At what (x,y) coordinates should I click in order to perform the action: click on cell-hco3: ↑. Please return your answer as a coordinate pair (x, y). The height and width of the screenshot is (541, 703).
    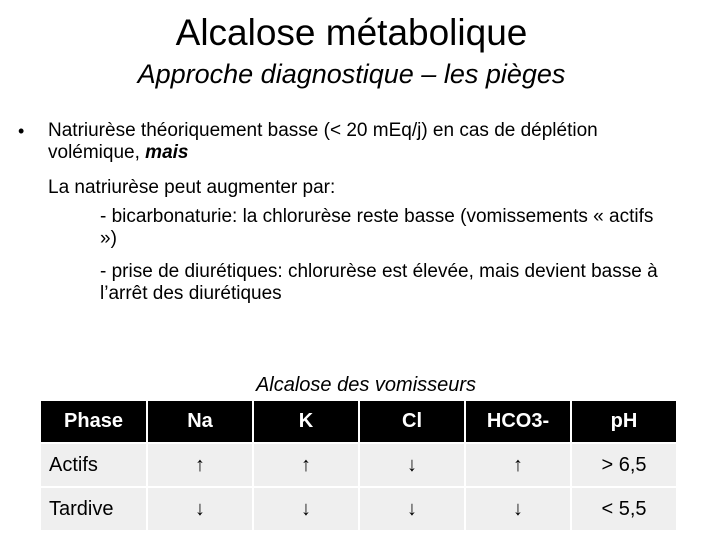
    Looking at the image, I should click on (518, 465).